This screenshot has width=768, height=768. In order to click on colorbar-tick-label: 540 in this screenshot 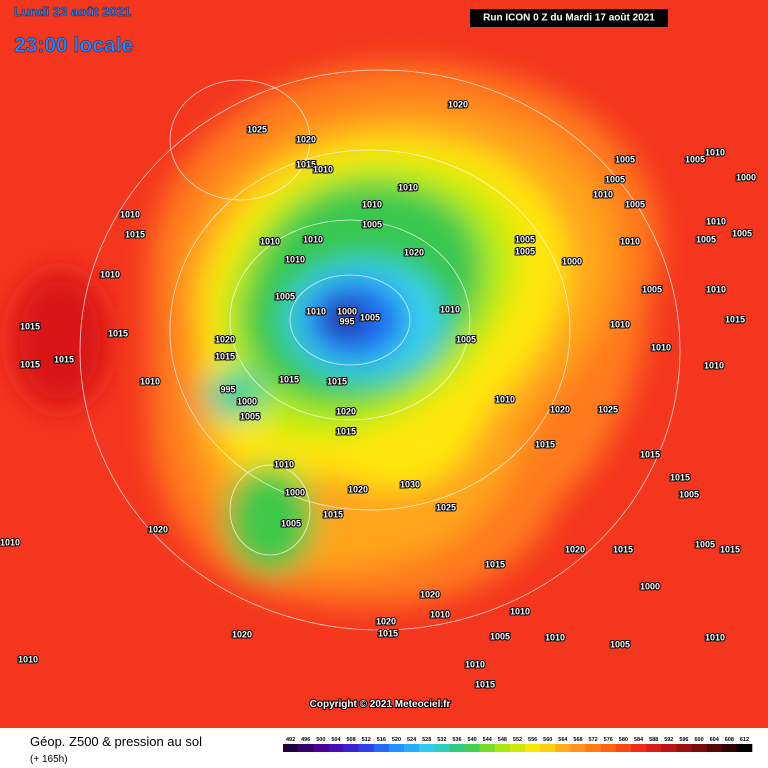, I will do `click(472, 740)`.